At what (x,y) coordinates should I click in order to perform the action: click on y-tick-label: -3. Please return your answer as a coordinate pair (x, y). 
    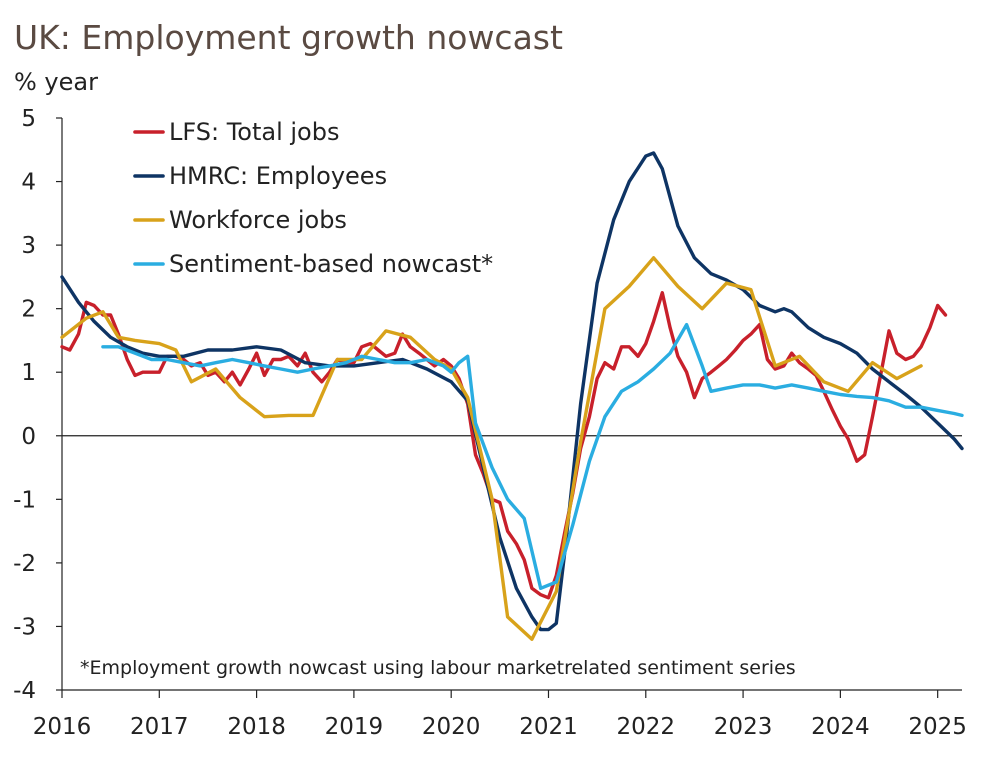
    Looking at the image, I should click on (24, 627).